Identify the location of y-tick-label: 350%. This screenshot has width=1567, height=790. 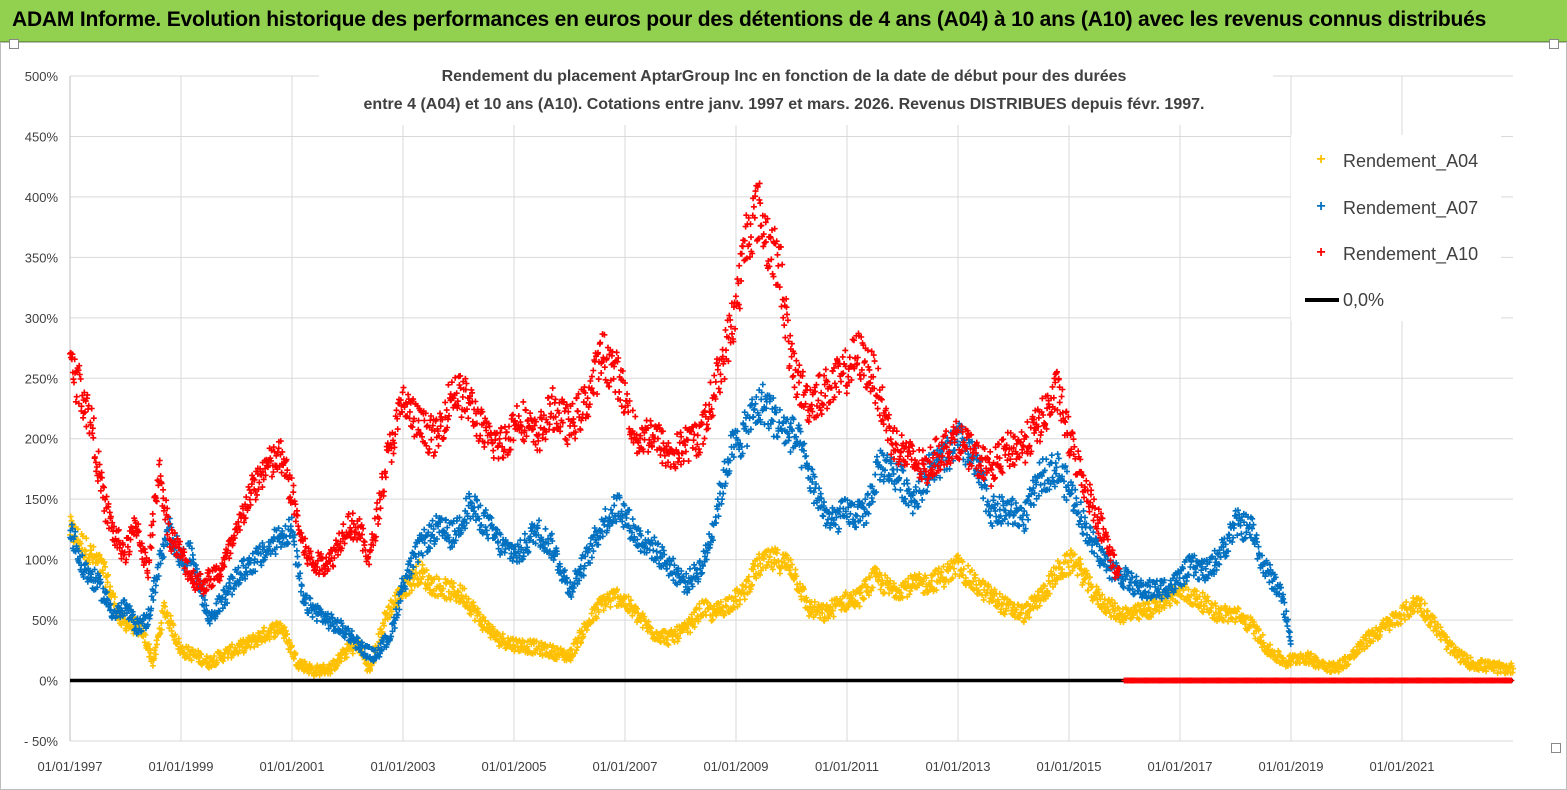
(42, 257).